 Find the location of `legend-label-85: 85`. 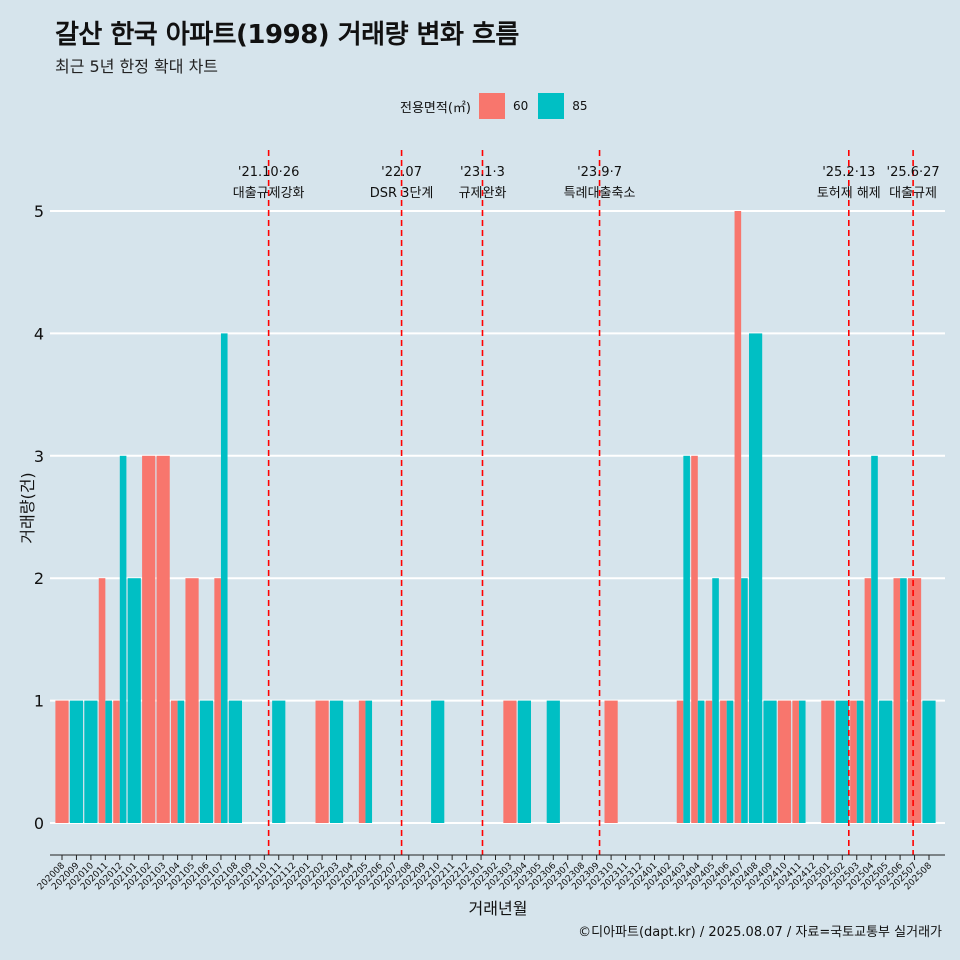

legend-label-85: 85 is located at coordinates (580, 106).